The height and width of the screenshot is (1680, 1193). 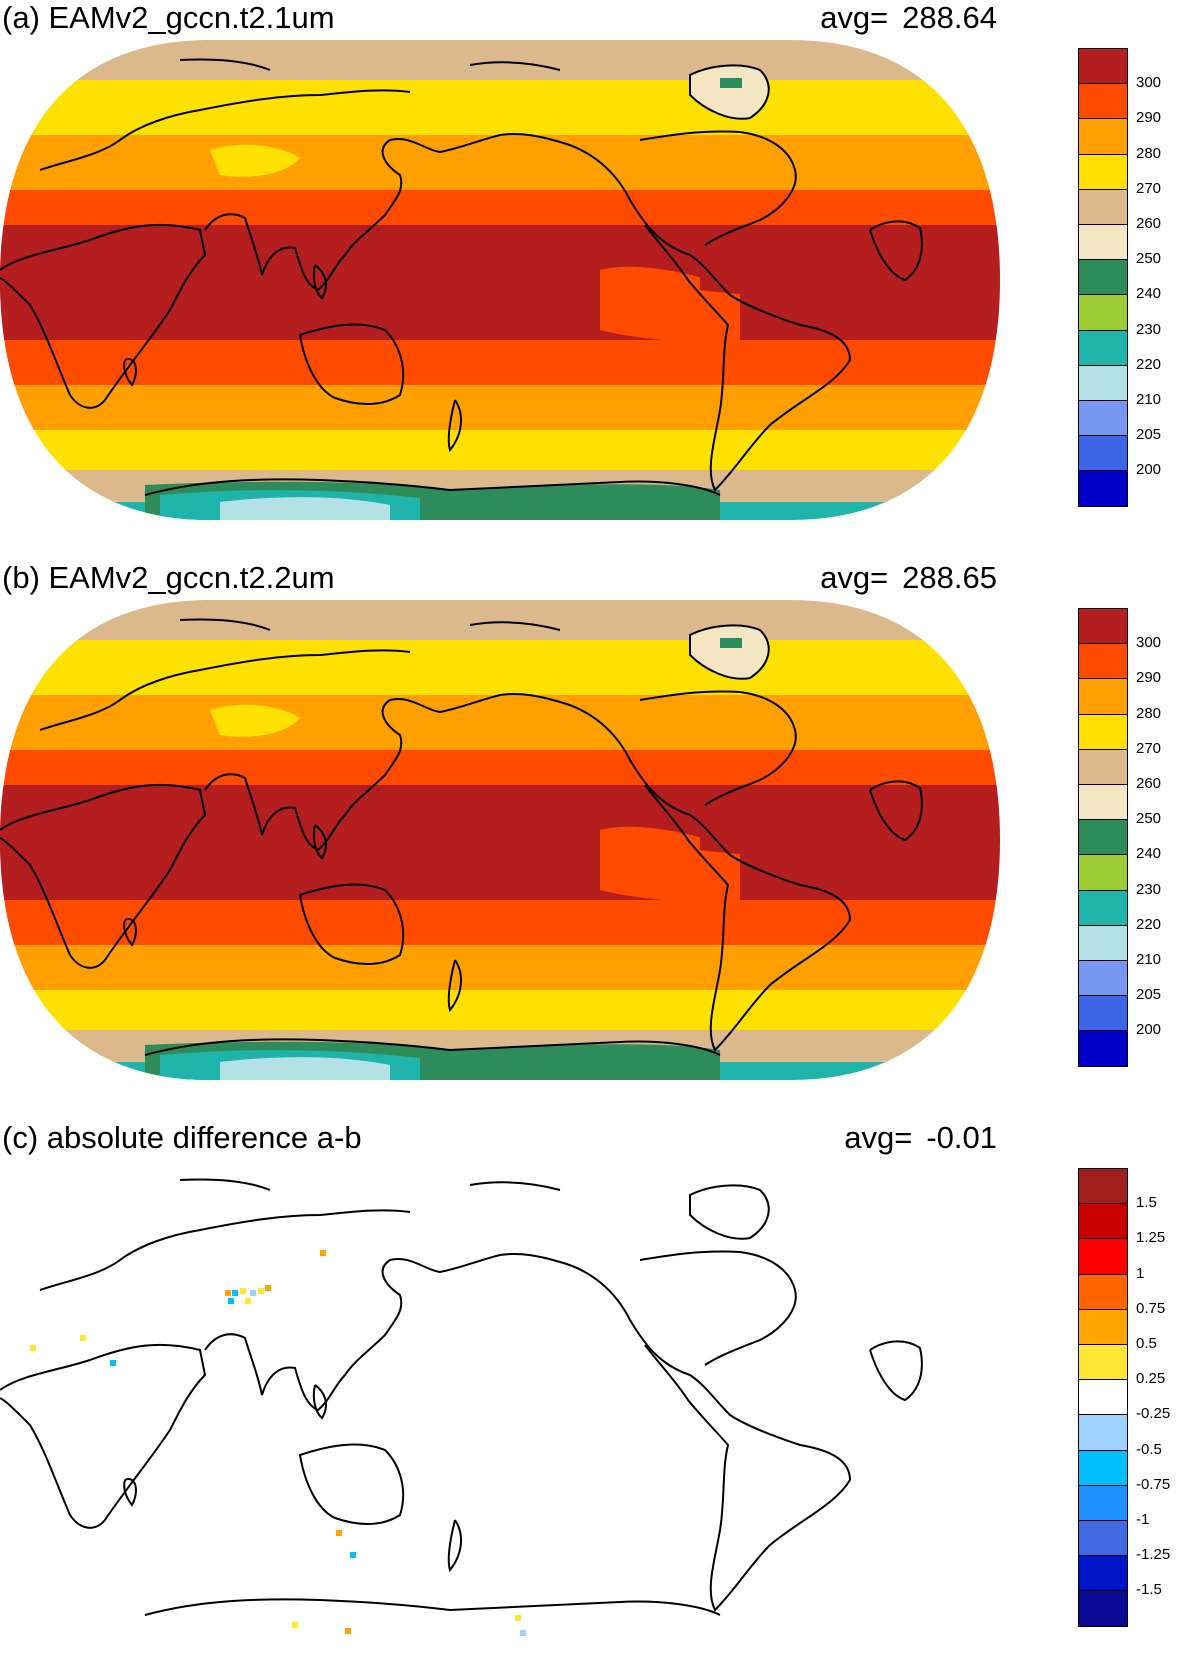 I want to click on colorbar-tick-label: -0.75, so click(x=1153, y=1484).